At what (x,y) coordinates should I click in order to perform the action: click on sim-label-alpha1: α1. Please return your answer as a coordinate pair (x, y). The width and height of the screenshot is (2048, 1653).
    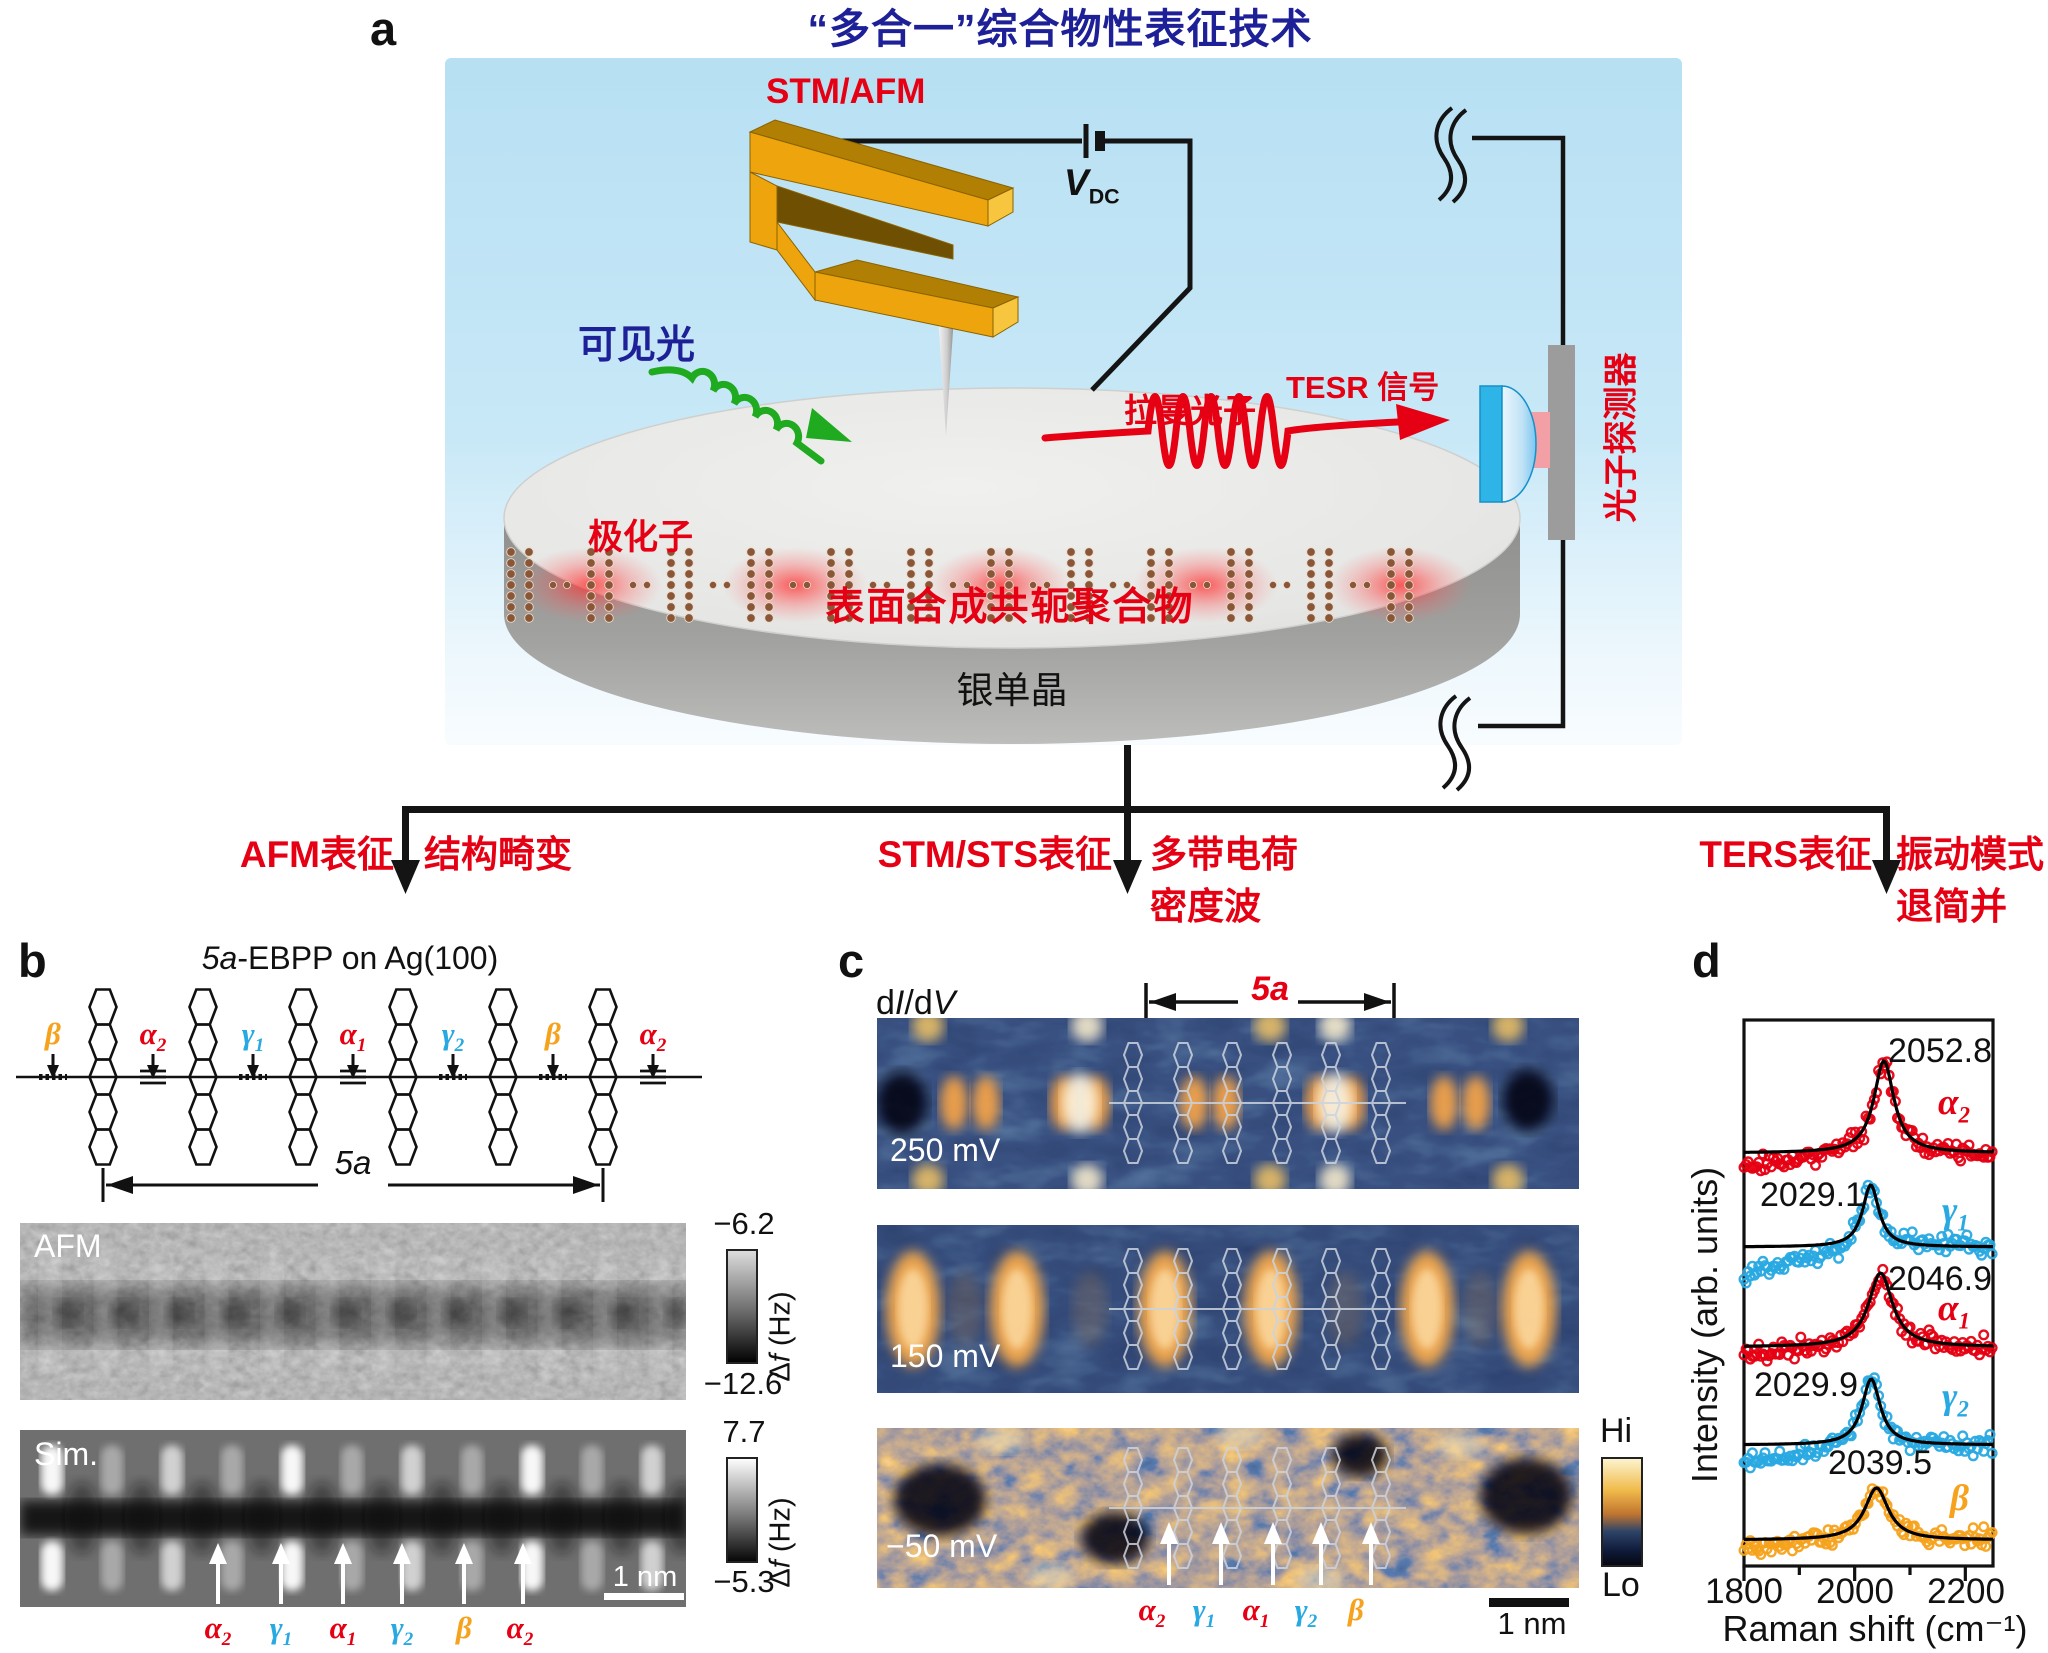
    Looking at the image, I should click on (343, 1630).